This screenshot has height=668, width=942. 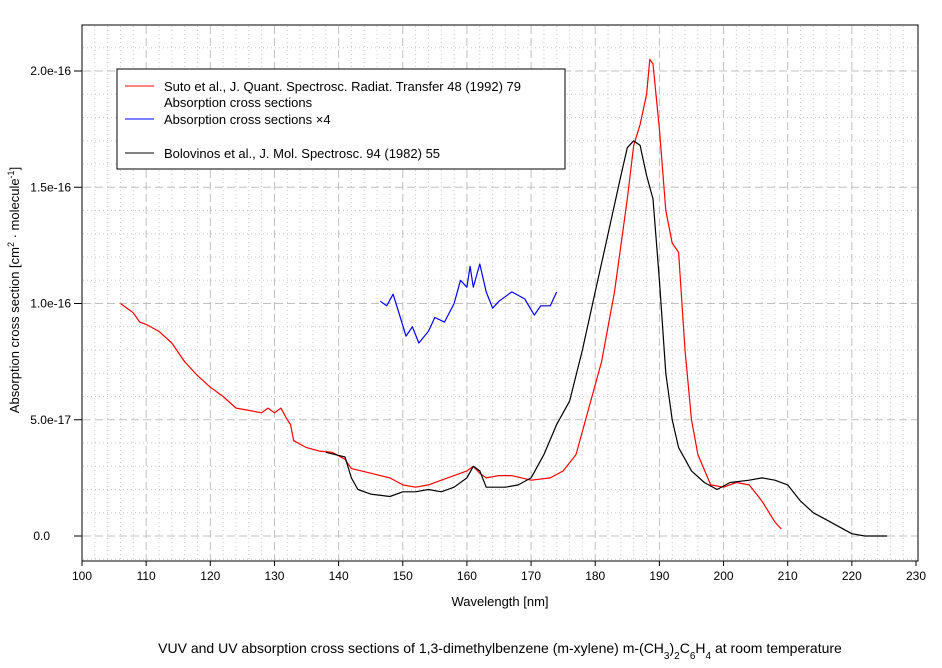 I want to click on legend-label-suto-sub: Absorption cross sections, so click(x=238, y=102).